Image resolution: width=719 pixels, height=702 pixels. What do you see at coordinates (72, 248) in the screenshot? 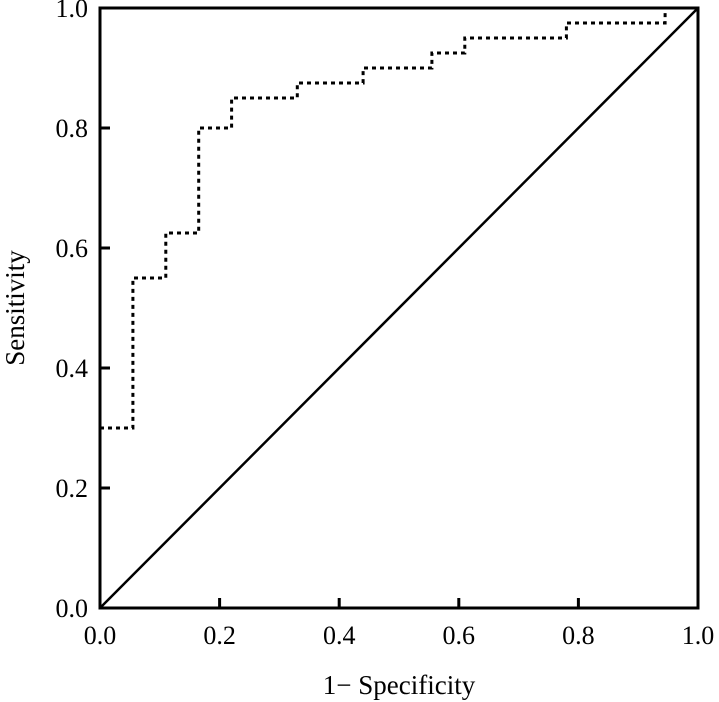
I see `y-tick-label: 0.6` at bounding box center [72, 248].